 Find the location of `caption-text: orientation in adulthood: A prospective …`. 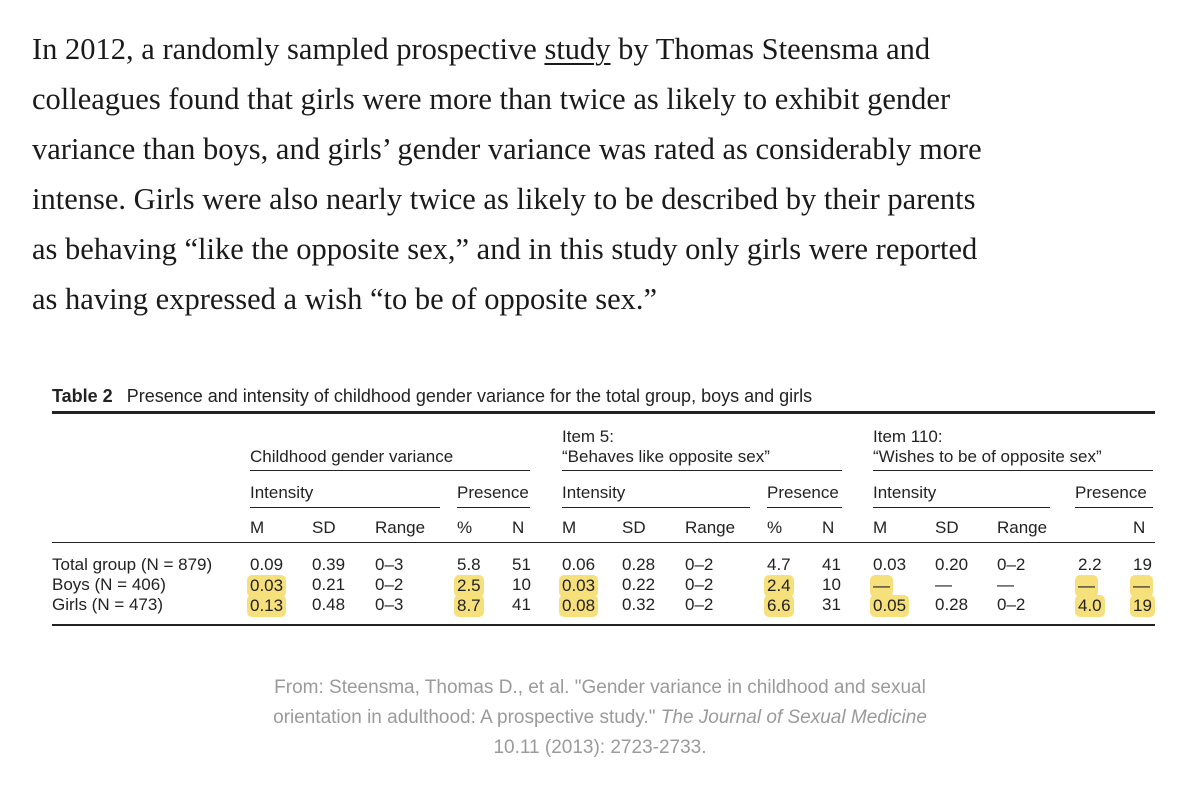

caption-text: orientation in adulthood: A prospective … is located at coordinates (467, 717).